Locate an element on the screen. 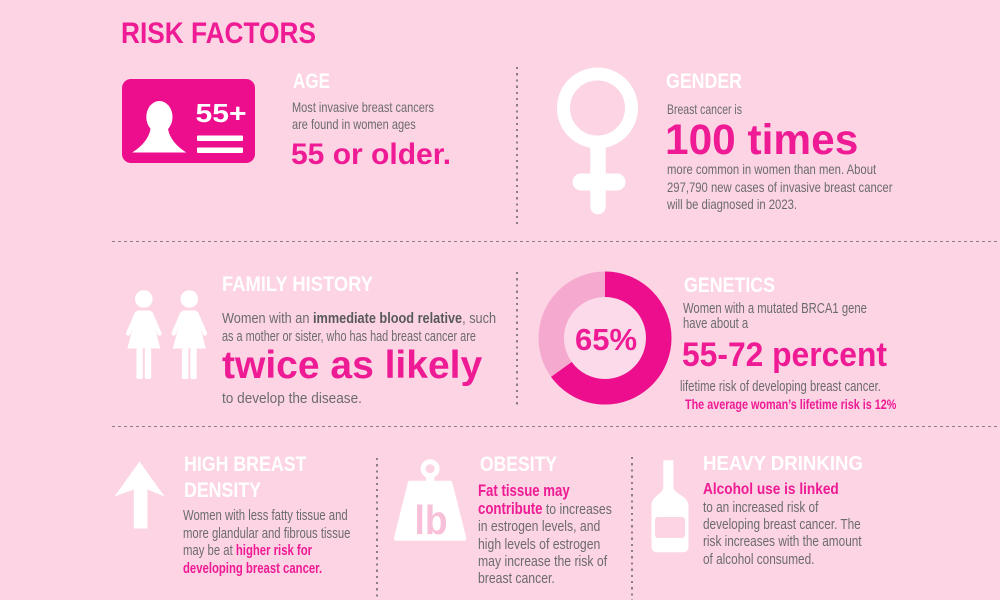  svg-text: lb is located at coordinates (431, 520).